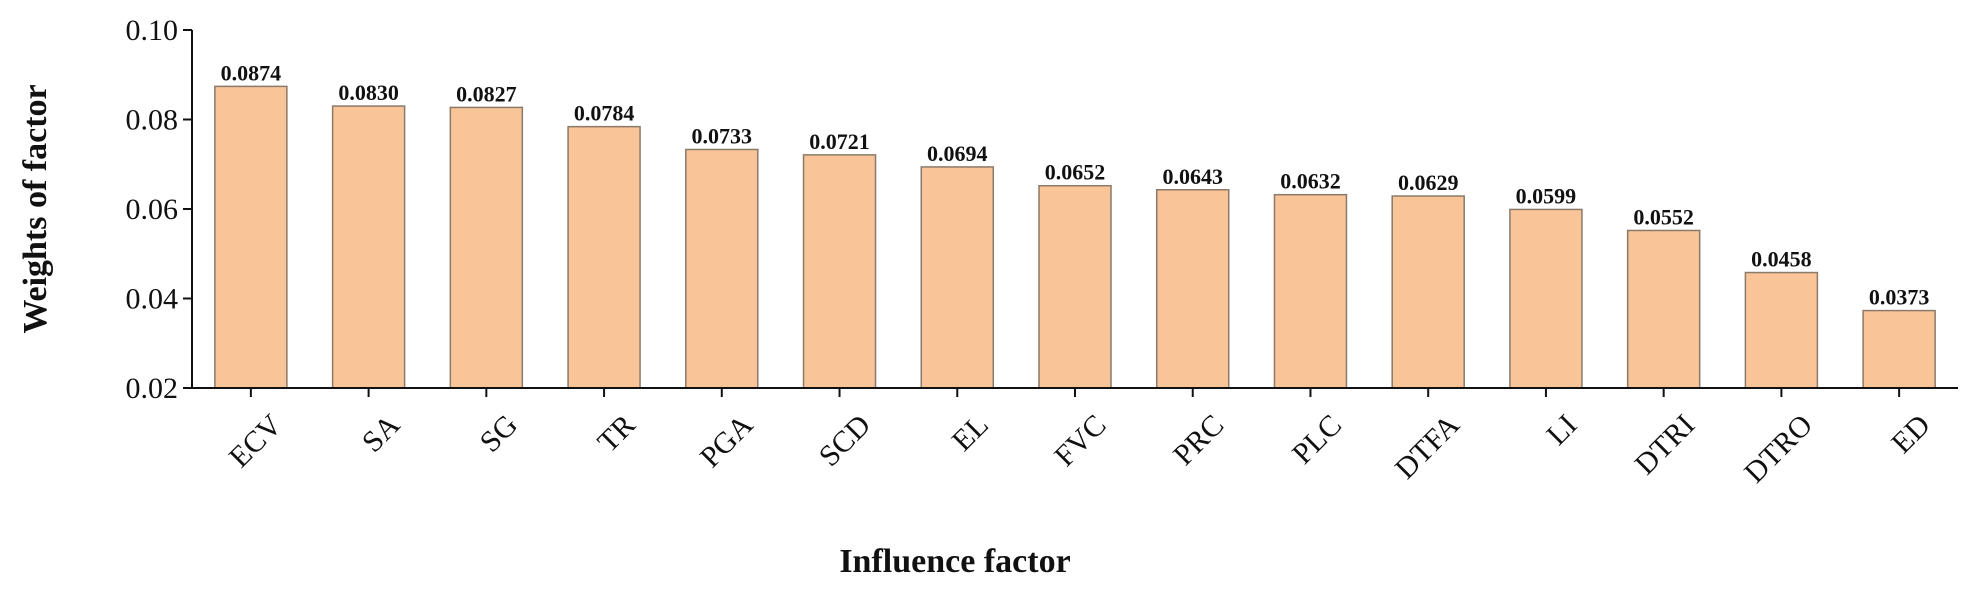 This screenshot has width=1982, height=591. What do you see at coordinates (604, 257) in the screenshot?
I see `bar-tr` at bounding box center [604, 257].